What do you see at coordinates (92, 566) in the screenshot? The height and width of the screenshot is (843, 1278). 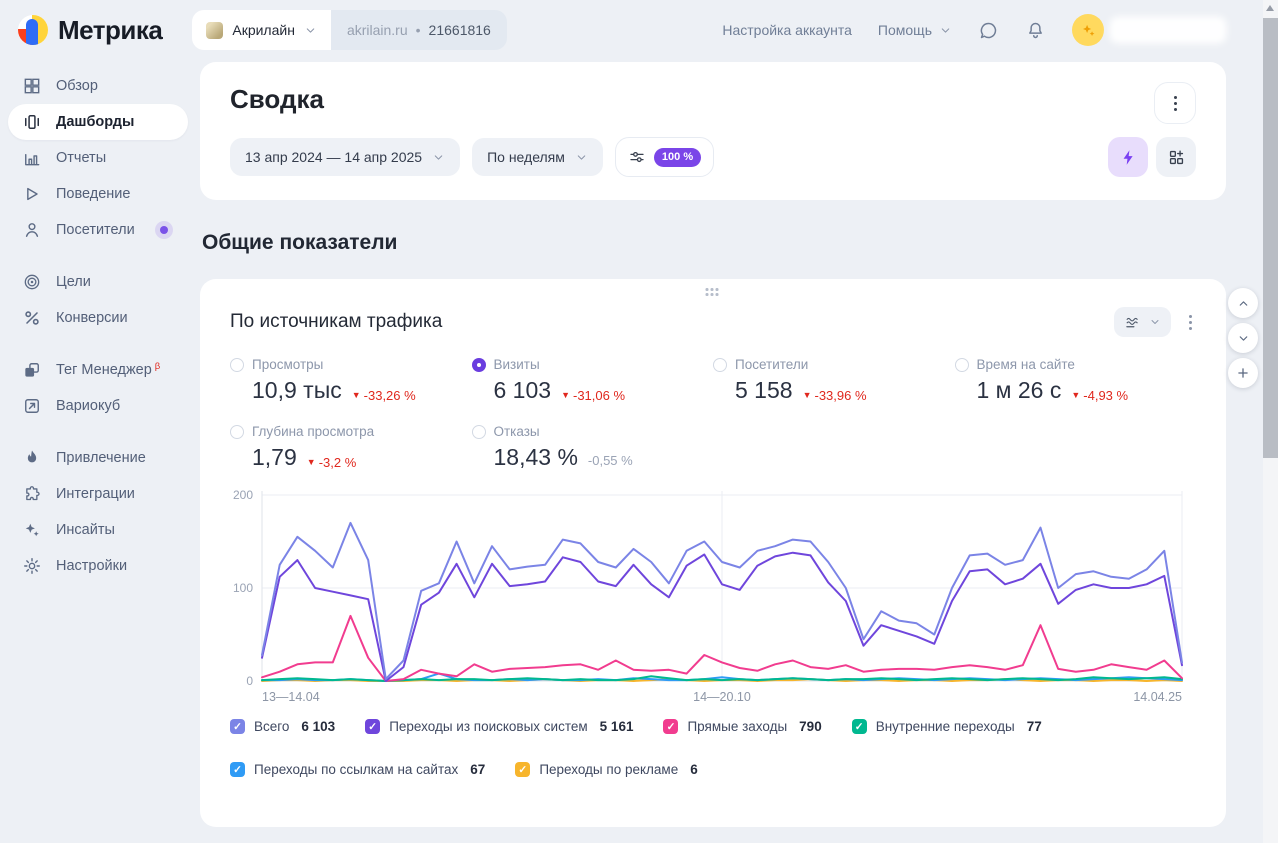 I see `sidebar-item-label: Настройки` at bounding box center [92, 566].